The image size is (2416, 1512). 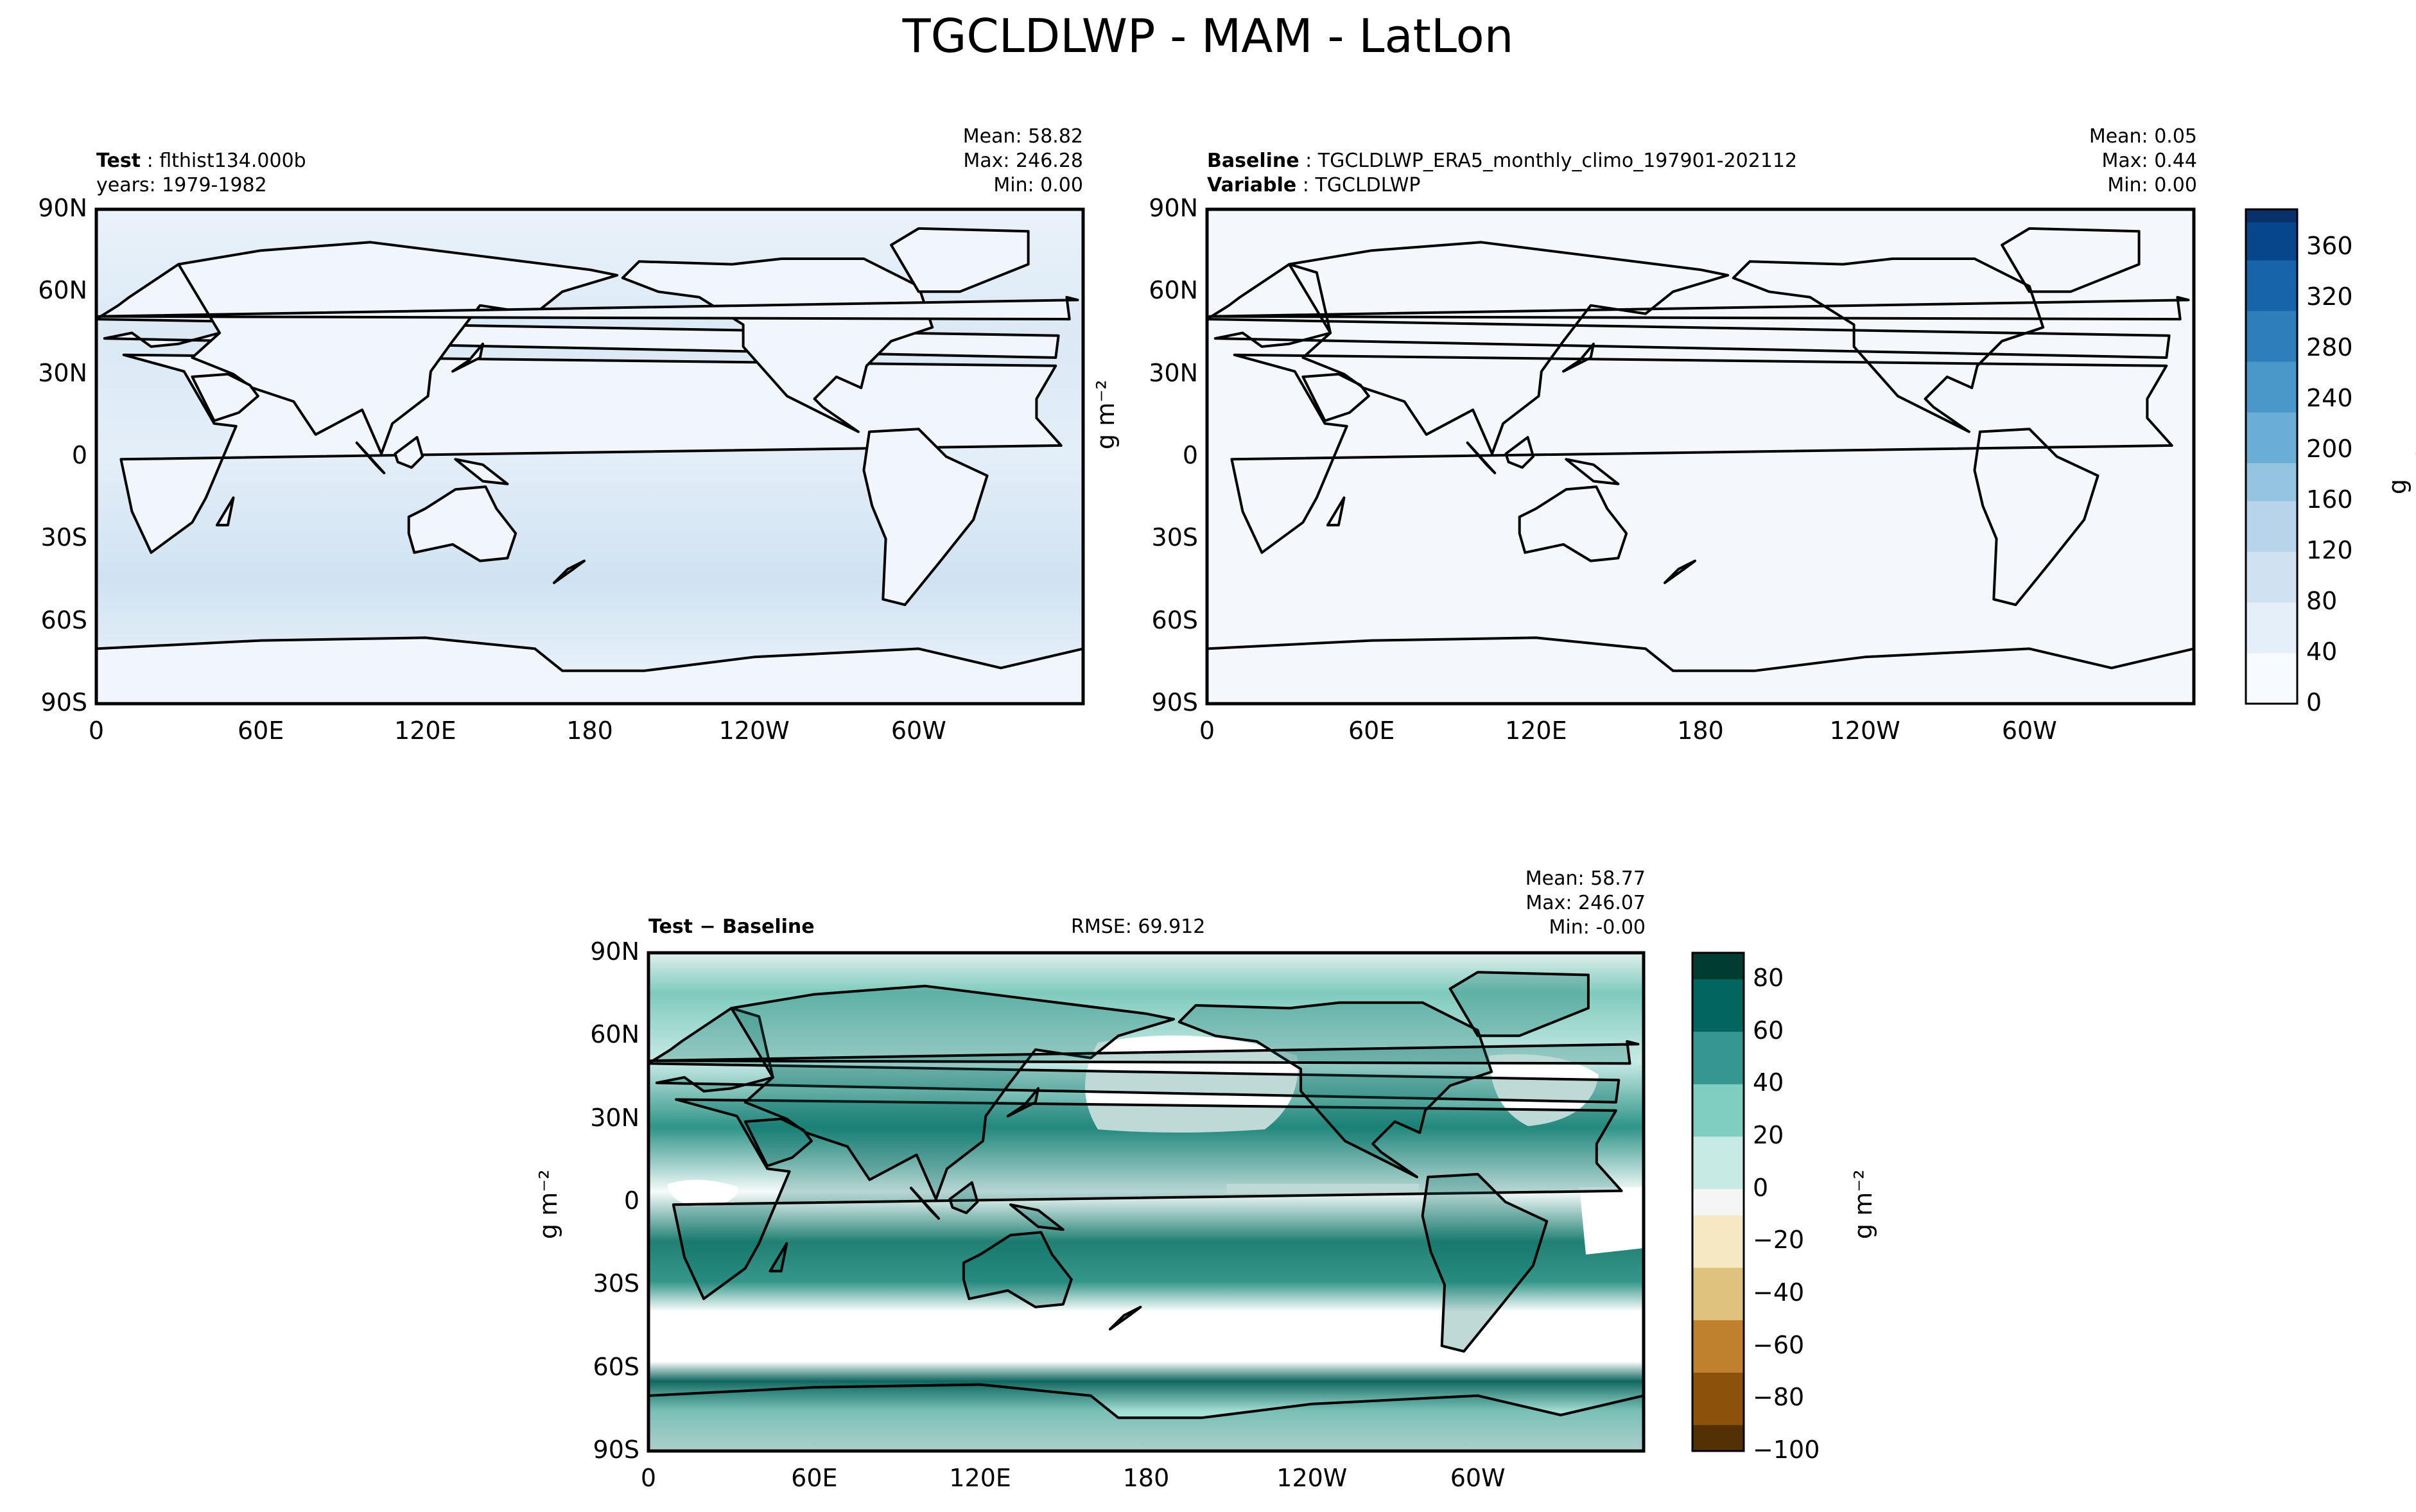 I want to click on test-stats: Mean: 58.82 Max: 246.28 Min: 0.00, so click(x=1023, y=161).